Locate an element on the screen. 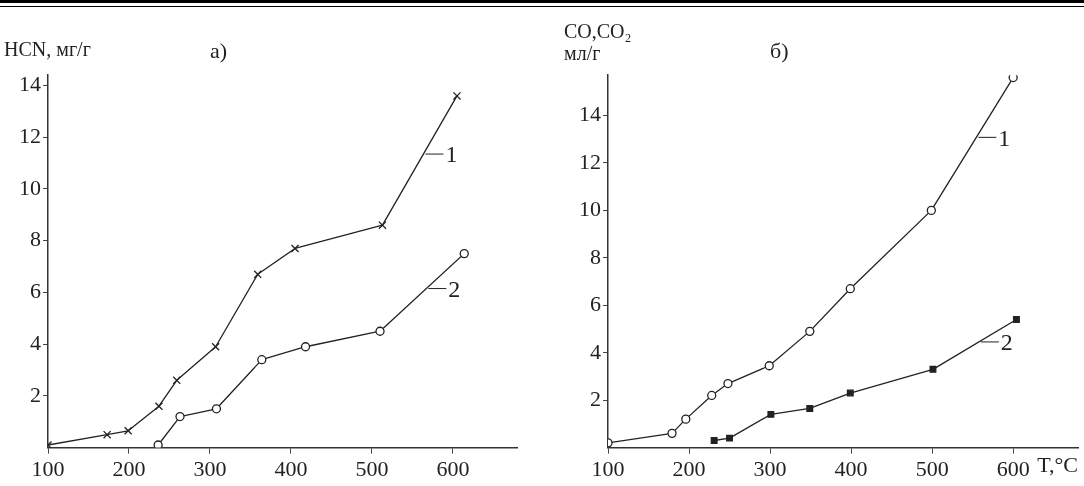 The image size is (1084, 486). chart-title: б) is located at coordinates (779, 51).